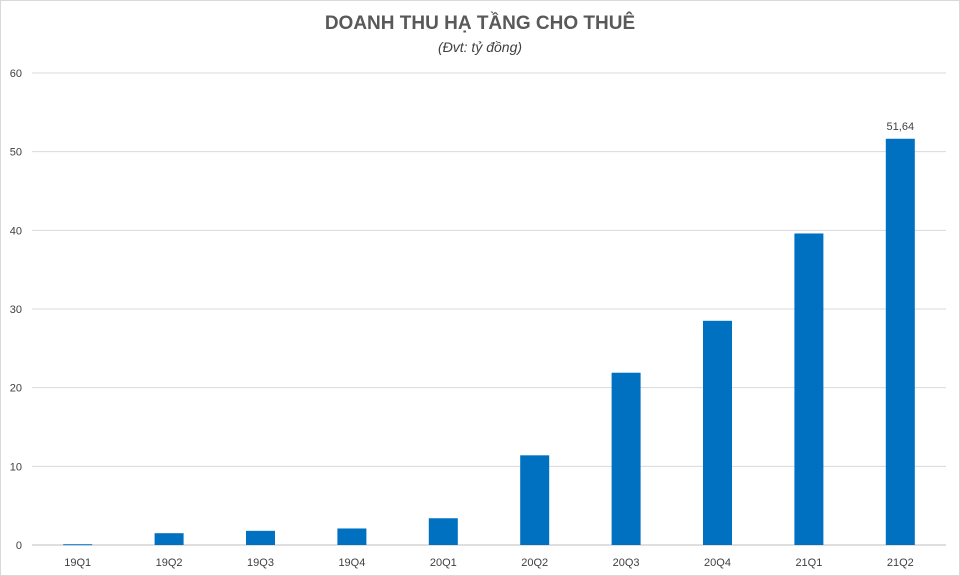 Image resolution: width=960 pixels, height=576 pixels. What do you see at coordinates (480, 47) in the screenshot?
I see `chart-subtitle: (Đvt: tỷ đồng)` at bounding box center [480, 47].